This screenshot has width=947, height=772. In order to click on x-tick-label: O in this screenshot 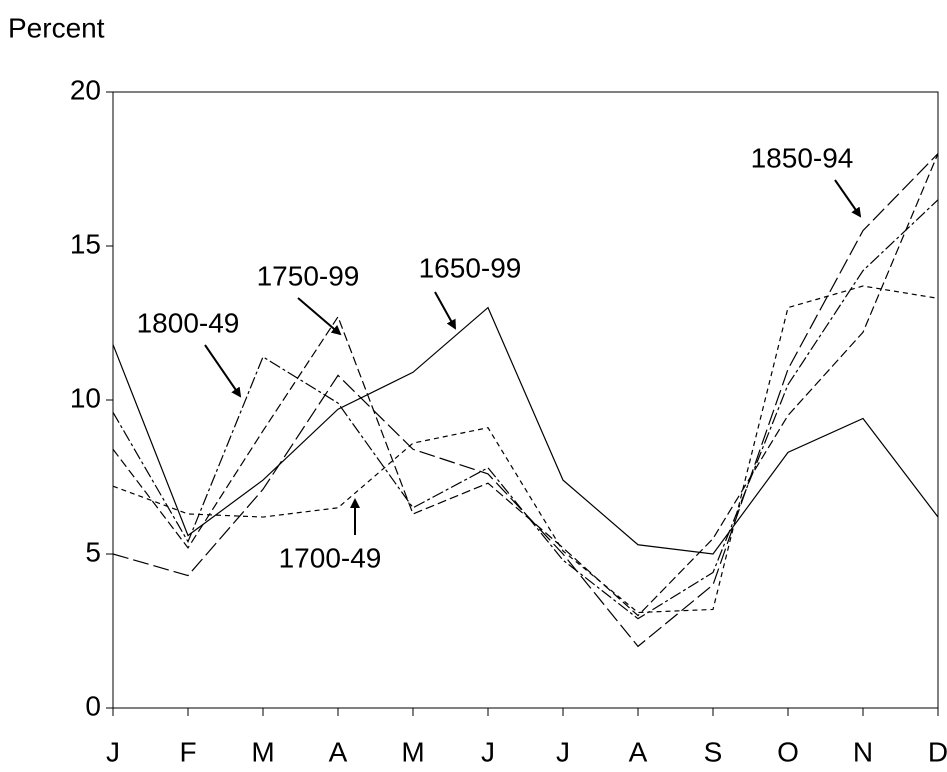, I will do `click(788, 751)`.